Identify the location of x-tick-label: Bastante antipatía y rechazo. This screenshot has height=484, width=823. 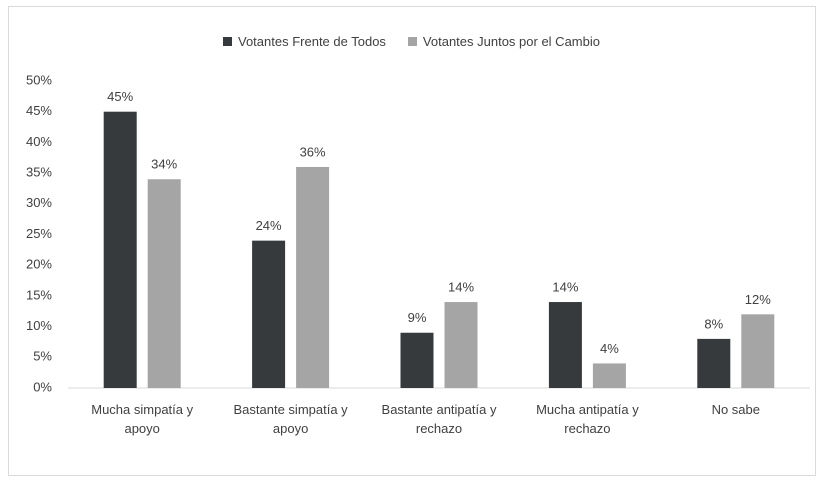
(439, 419).